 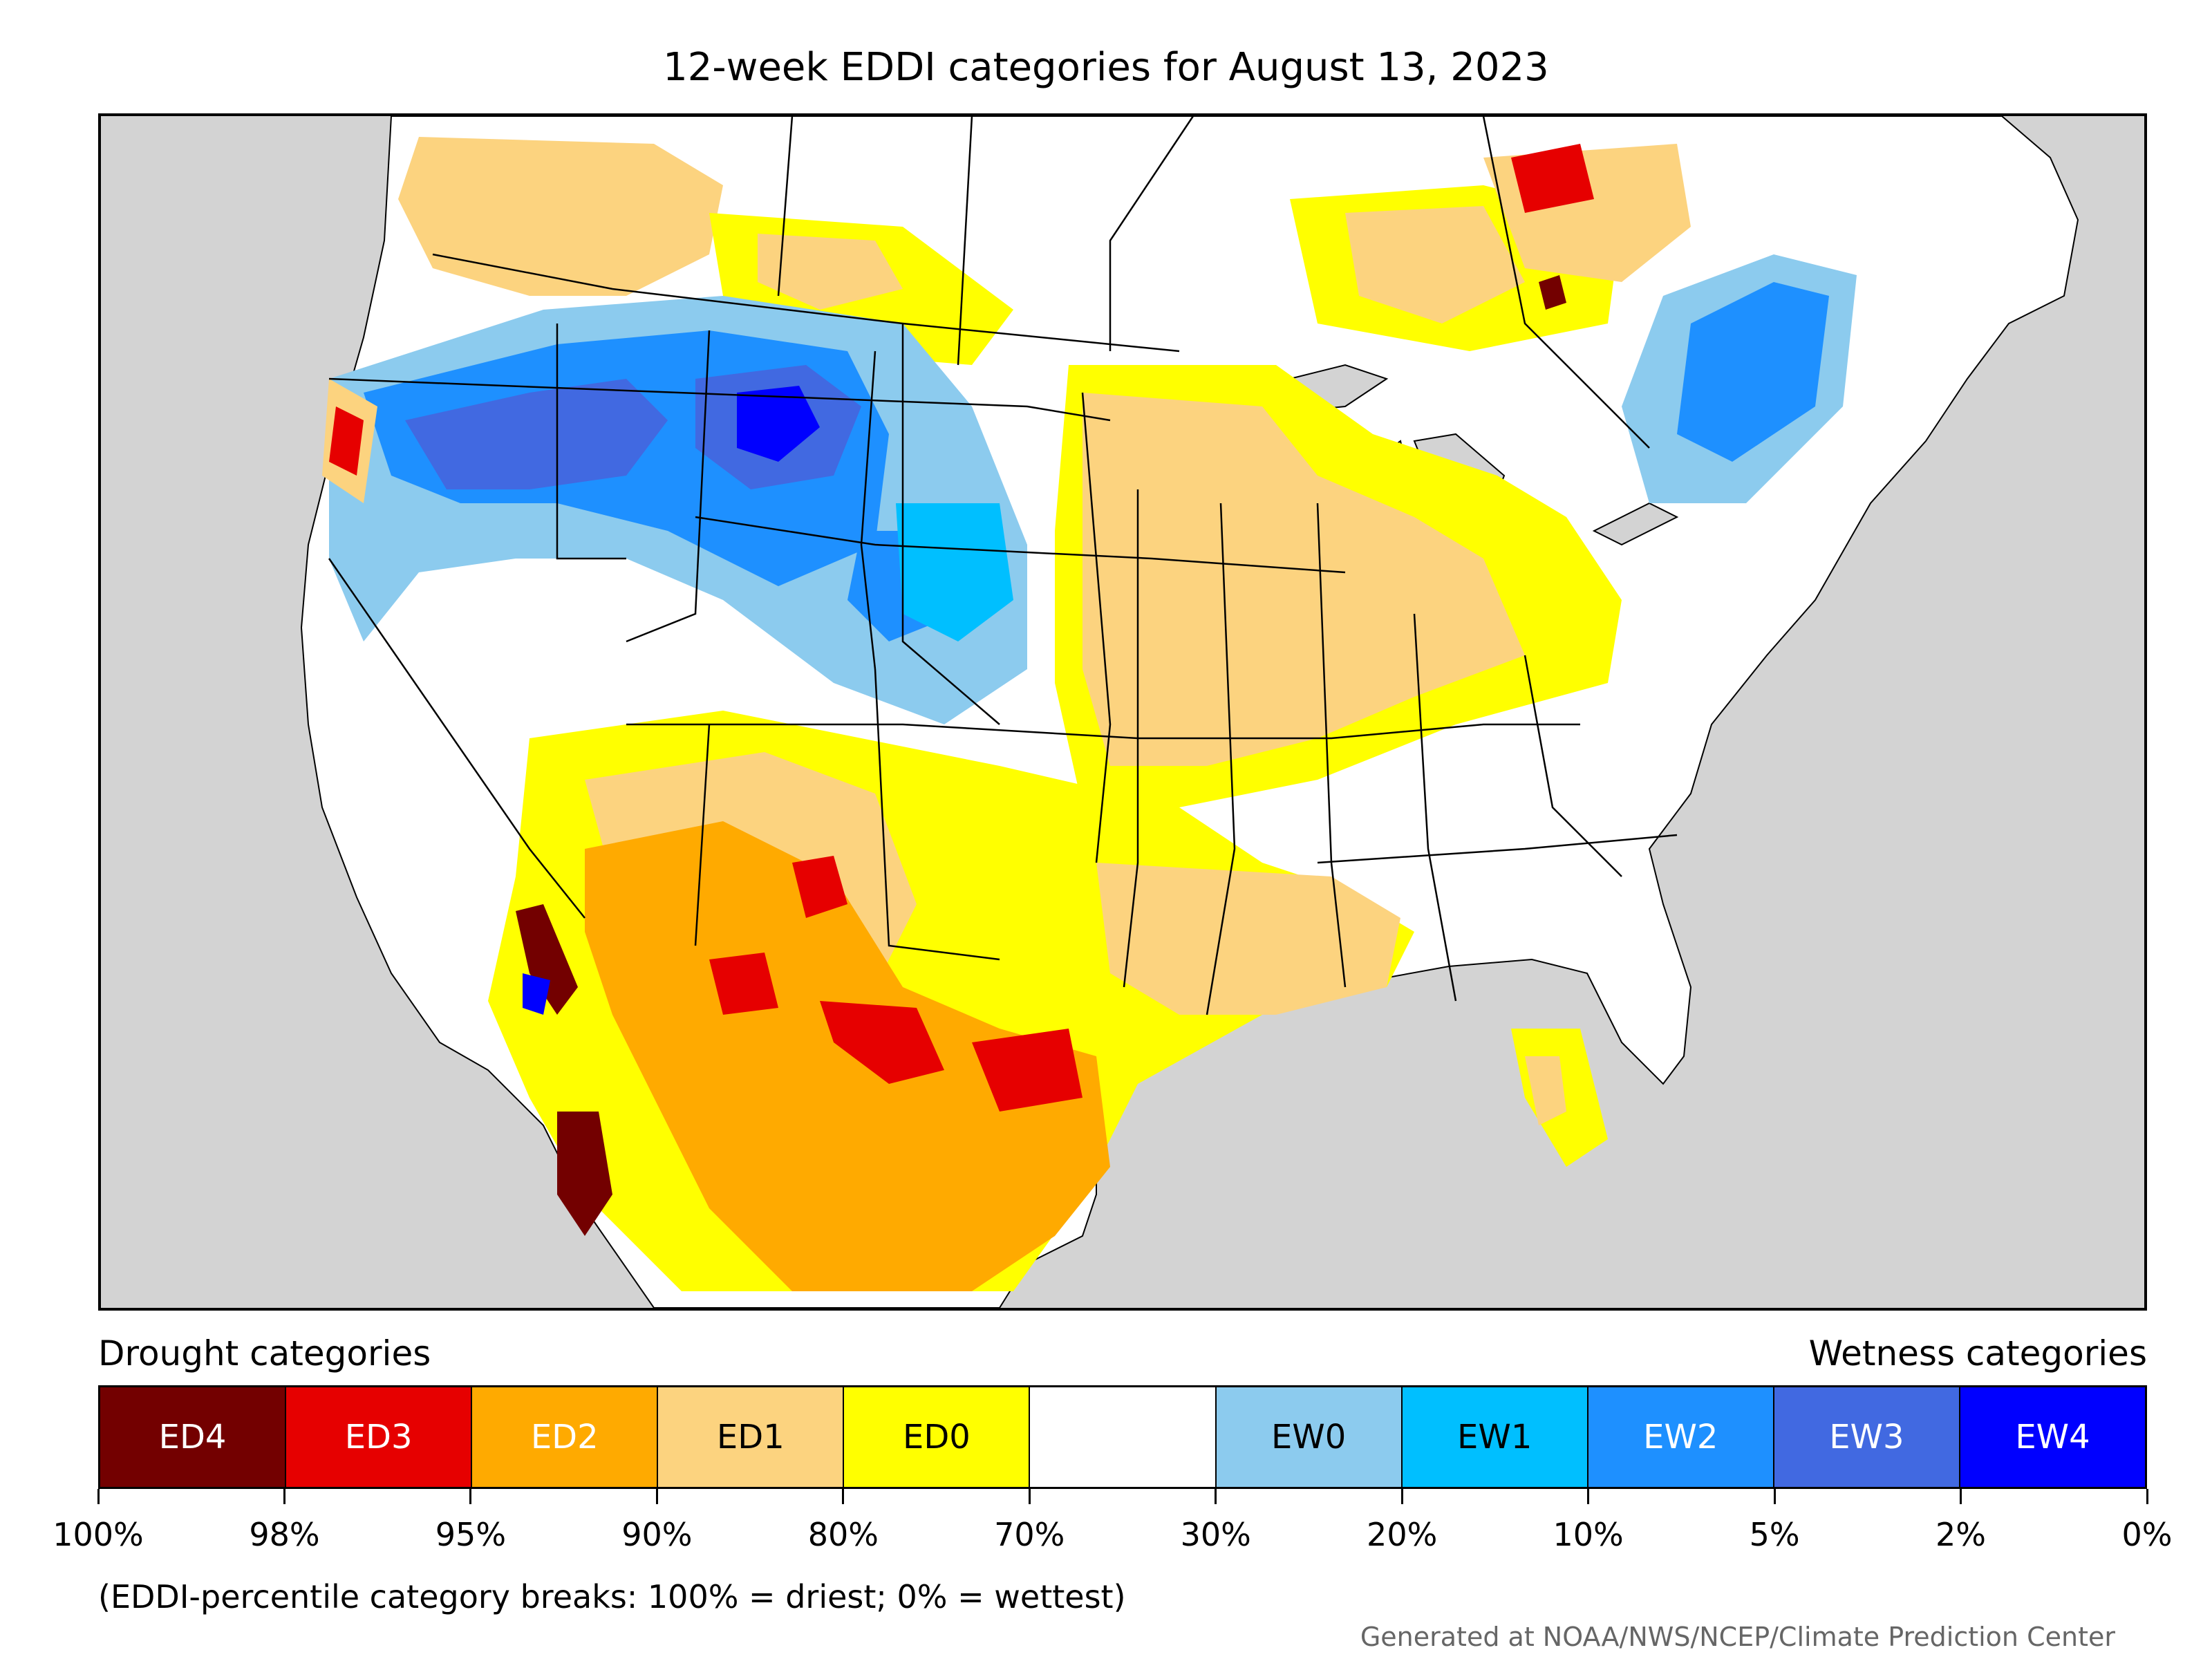 I want to click on colorbar-tick-label: 30%, so click(x=1215, y=1535).